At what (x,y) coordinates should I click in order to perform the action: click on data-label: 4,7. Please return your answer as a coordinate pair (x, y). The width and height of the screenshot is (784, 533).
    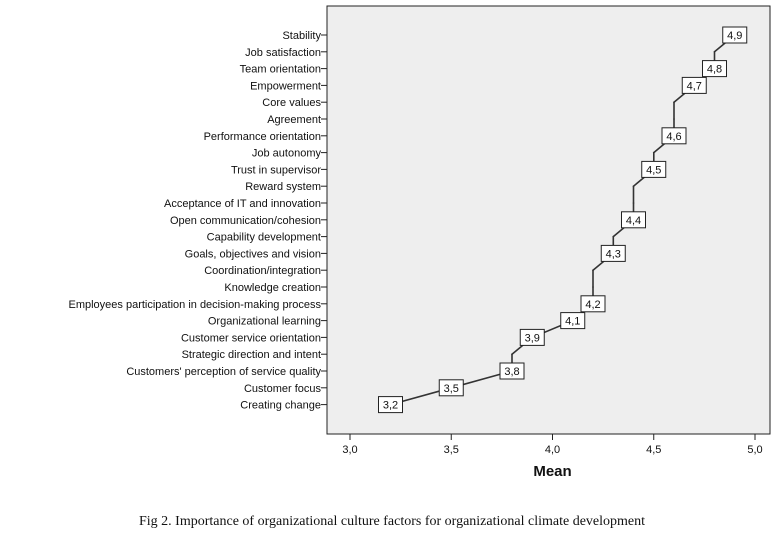
    Looking at the image, I should click on (694, 85).